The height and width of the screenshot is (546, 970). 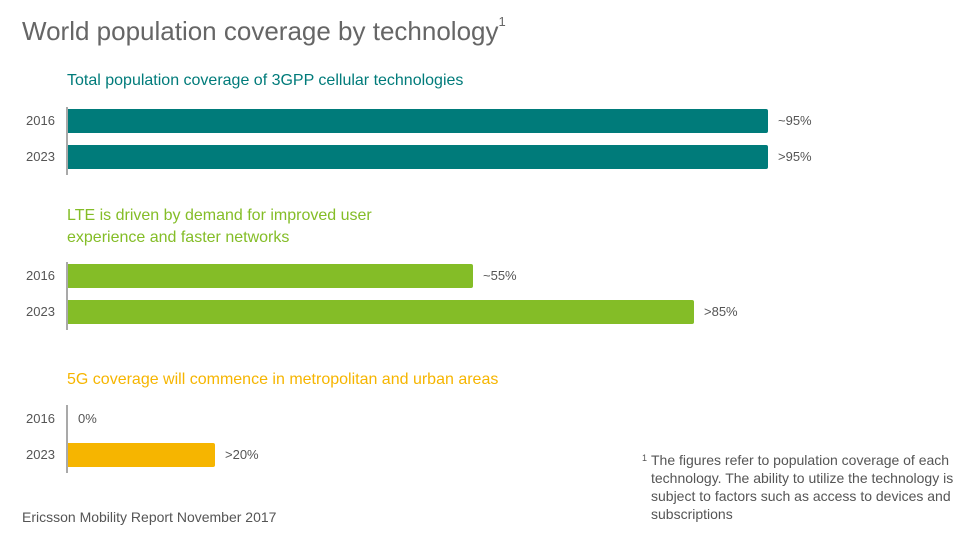 I want to click on data-label: >20%, so click(x=242, y=454).